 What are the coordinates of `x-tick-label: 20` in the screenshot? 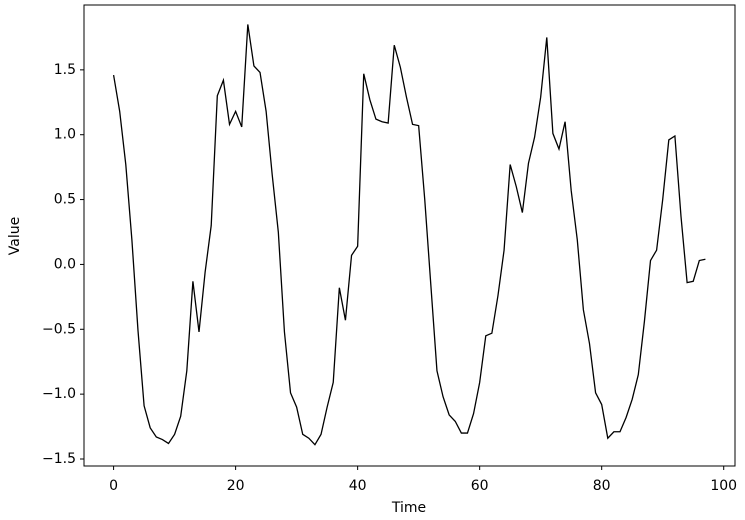 It's located at (236, 486).